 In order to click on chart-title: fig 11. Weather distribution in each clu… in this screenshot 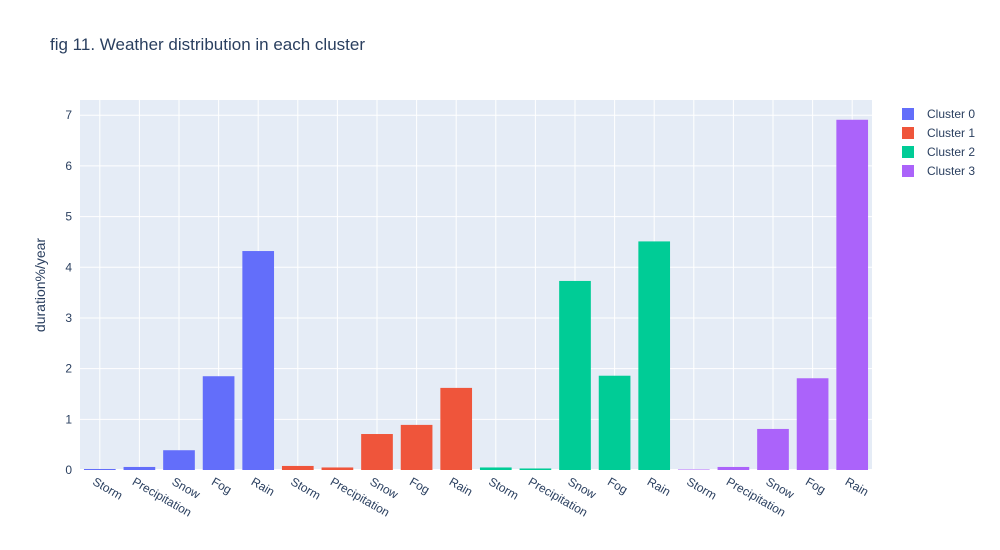, I will do `click(207, 44)`.